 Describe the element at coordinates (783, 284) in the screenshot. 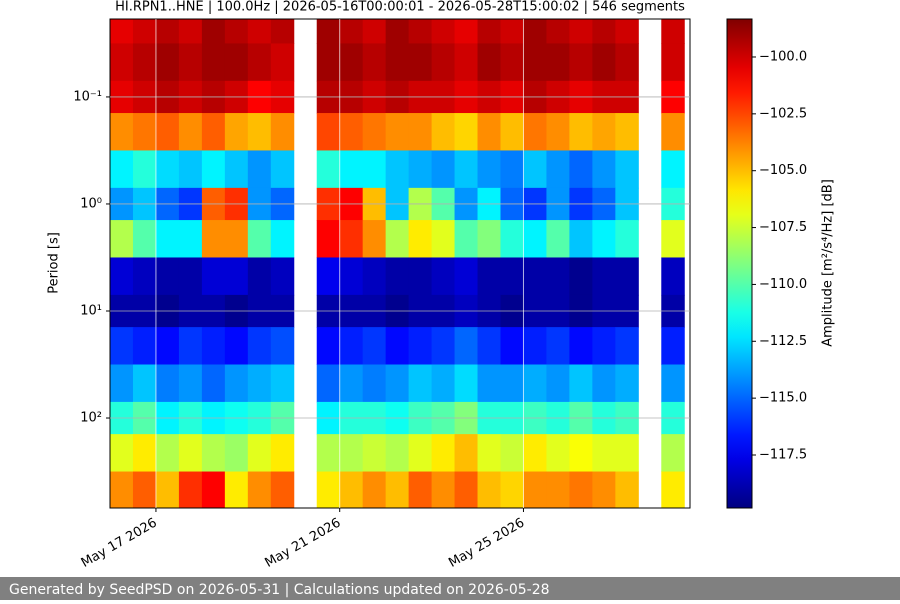

I see `colorbar-tick-label: −110.0` at that location.